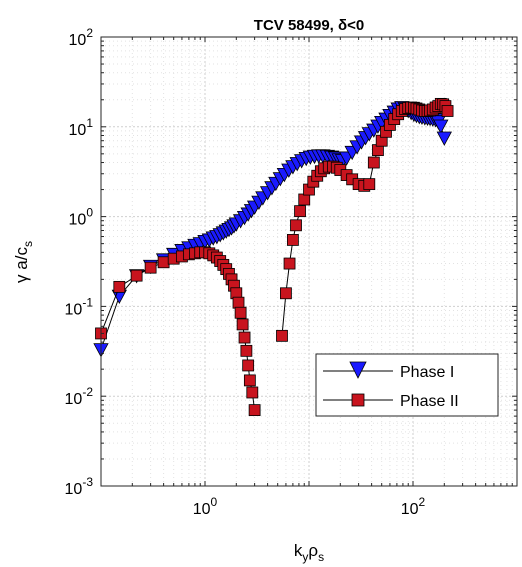  I want to click on chart-title: TCV 58499, δ<0, so click(309, 25).